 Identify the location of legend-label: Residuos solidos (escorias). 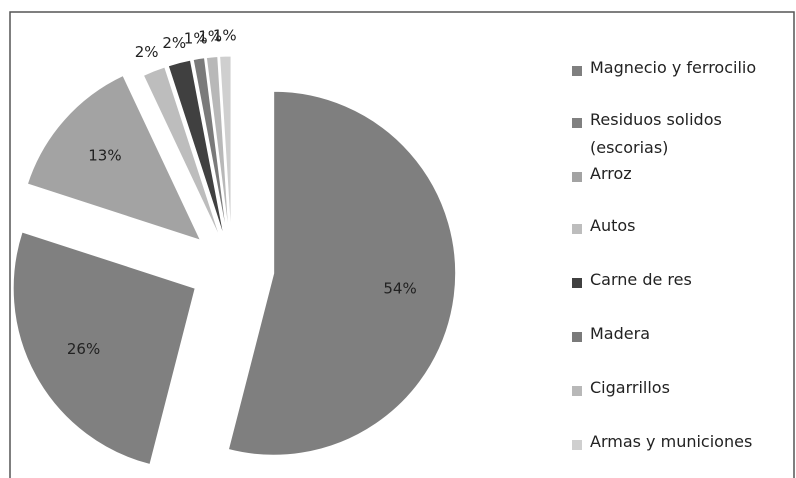
(656, 133).